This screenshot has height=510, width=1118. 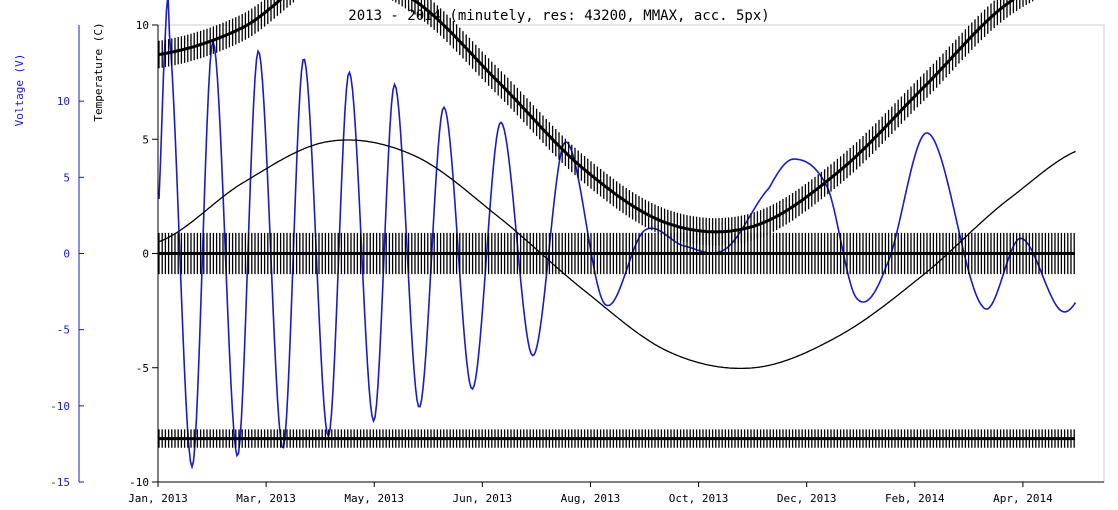 What do you see at coordinates (266, 498) in the screenshot?
I see `x-tick-label: Mar, 2013` at bounding box center [266, 498].